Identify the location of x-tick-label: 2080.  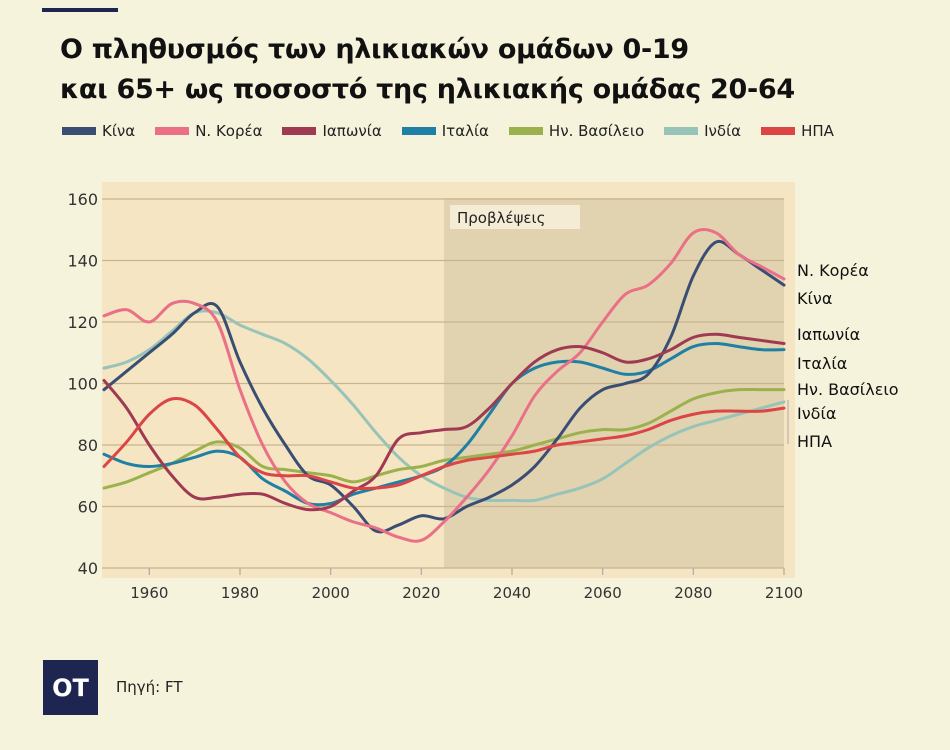
(693, 593).